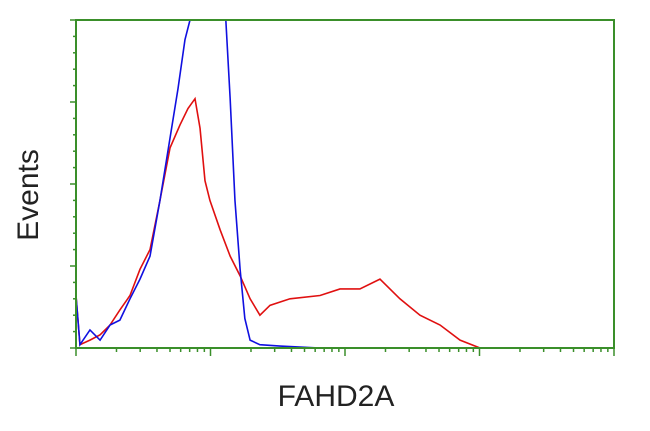 The width and height of the screenshot is (650, 431). I want to click on y-axis-label: Events, so click(28, 195).